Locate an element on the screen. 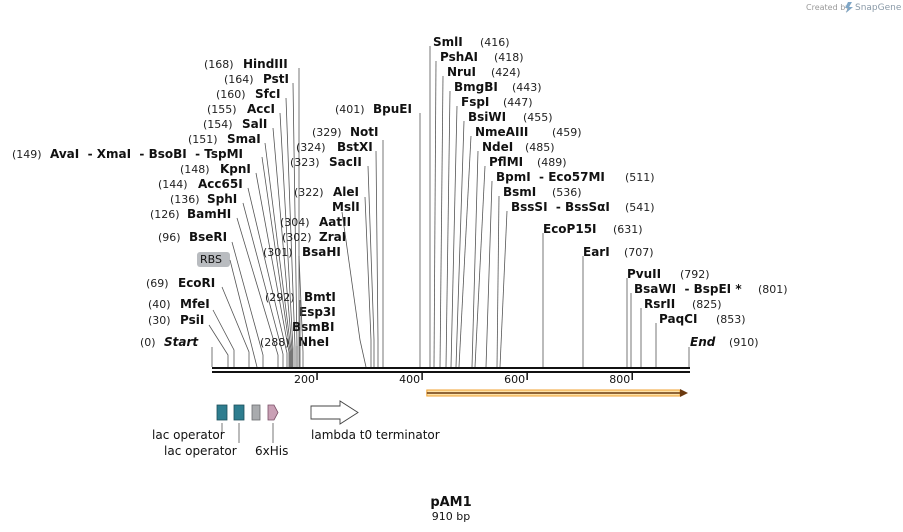 The height and width of the screenshot is (532, 903). site-name: PflMI is located at coordinates (506, 162).